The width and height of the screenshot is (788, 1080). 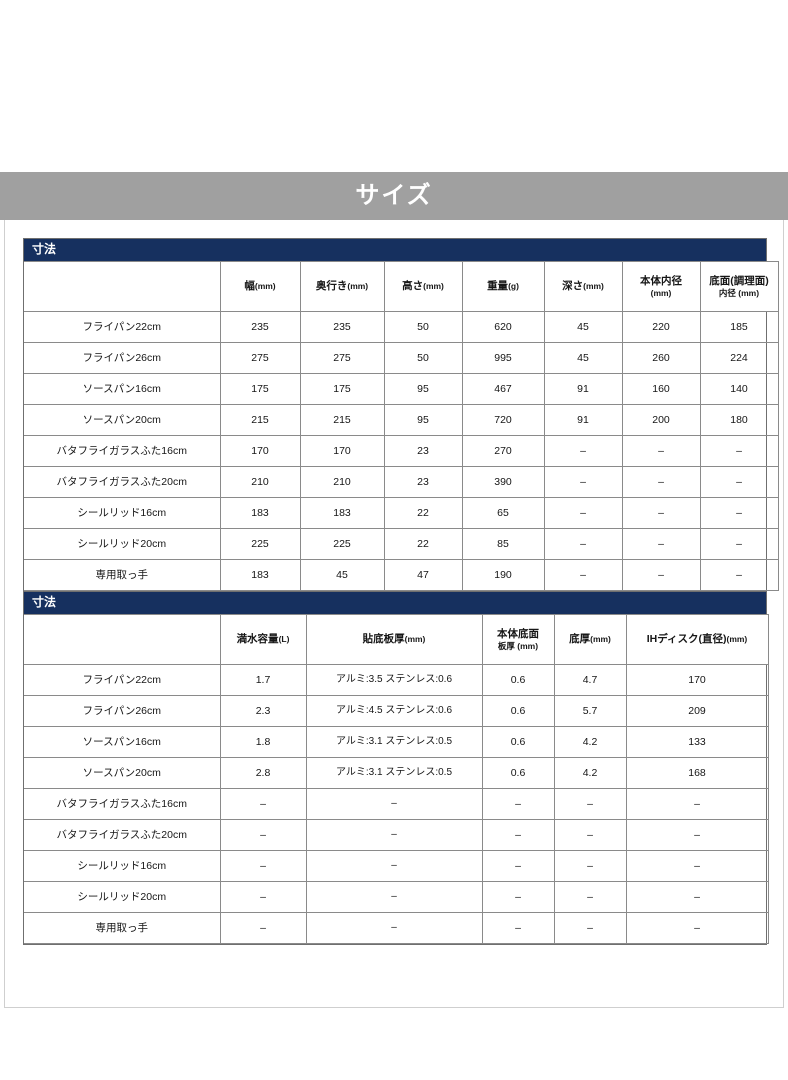 What do you see at coordinates (260, 420) in the screenshot?
I see `table-cell: 215` at bounding box center [260, 420].